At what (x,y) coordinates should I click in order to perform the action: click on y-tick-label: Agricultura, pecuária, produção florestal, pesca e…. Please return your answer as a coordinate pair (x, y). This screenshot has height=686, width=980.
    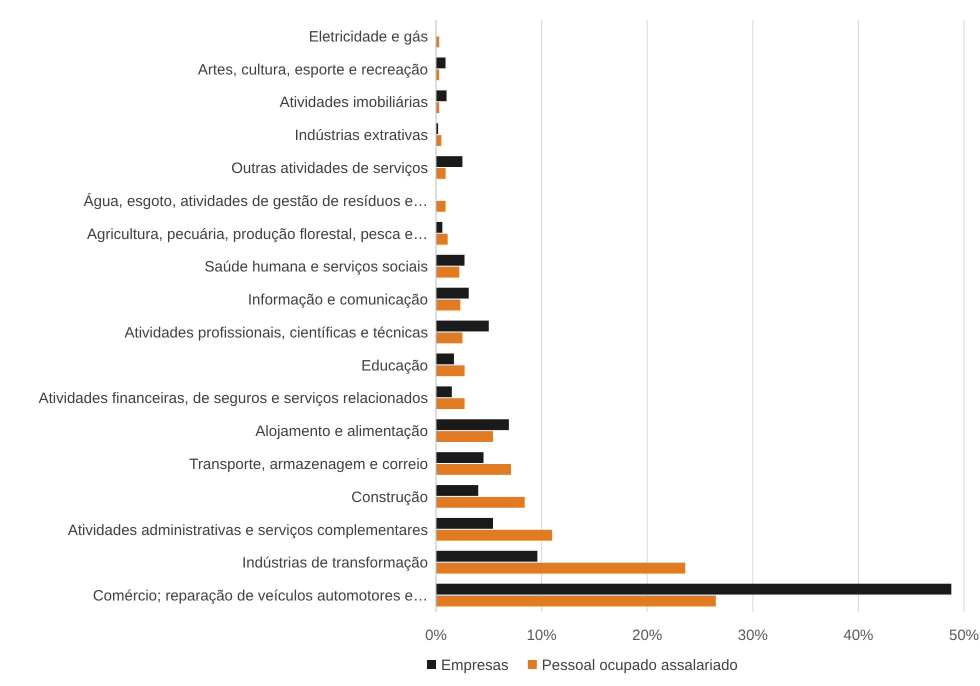
    Looking at the image, I should click on (257, 234).